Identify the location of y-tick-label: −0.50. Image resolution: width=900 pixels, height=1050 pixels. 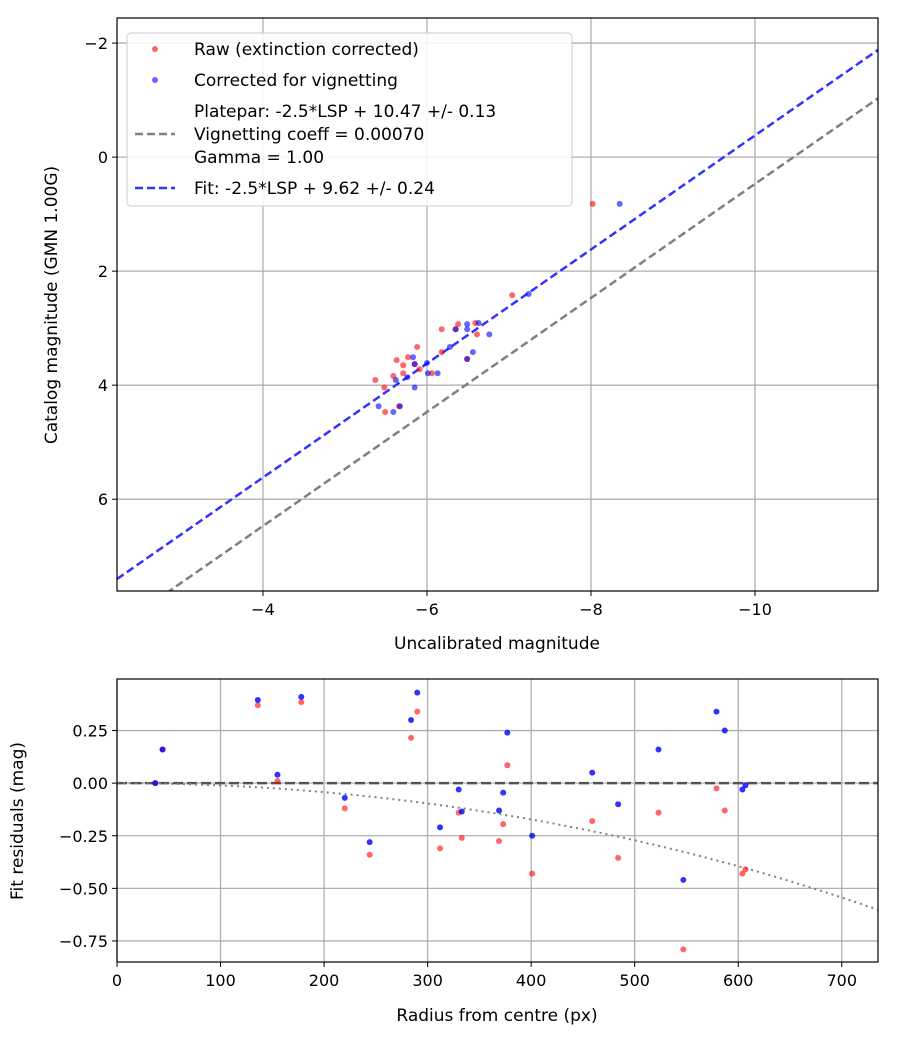
(83, 888).